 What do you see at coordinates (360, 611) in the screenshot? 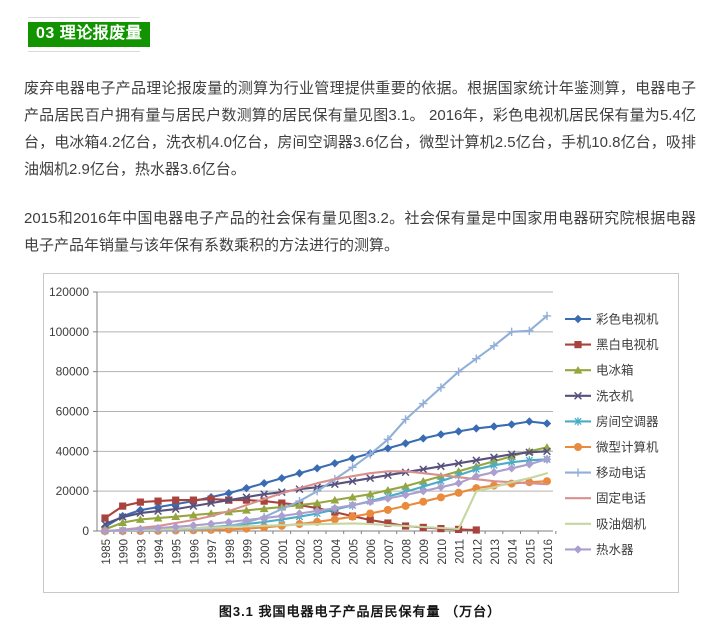
I see `figure-caption: 图3.1 我国电器电子产品居民保有量 （万台）` at bounding box center [360, 611].